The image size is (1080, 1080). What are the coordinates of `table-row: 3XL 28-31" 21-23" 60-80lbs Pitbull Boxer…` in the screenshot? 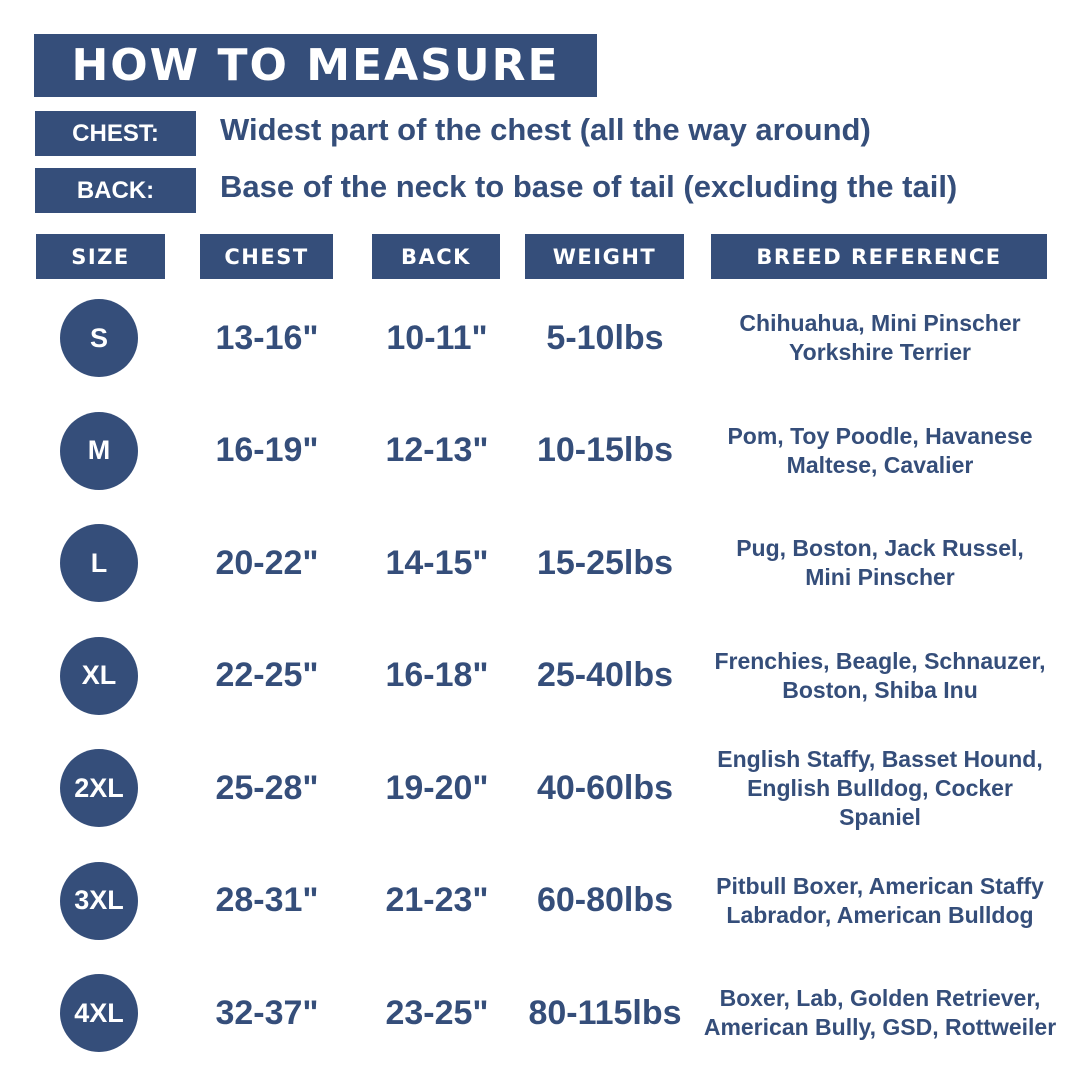 It's located at (540, 901).